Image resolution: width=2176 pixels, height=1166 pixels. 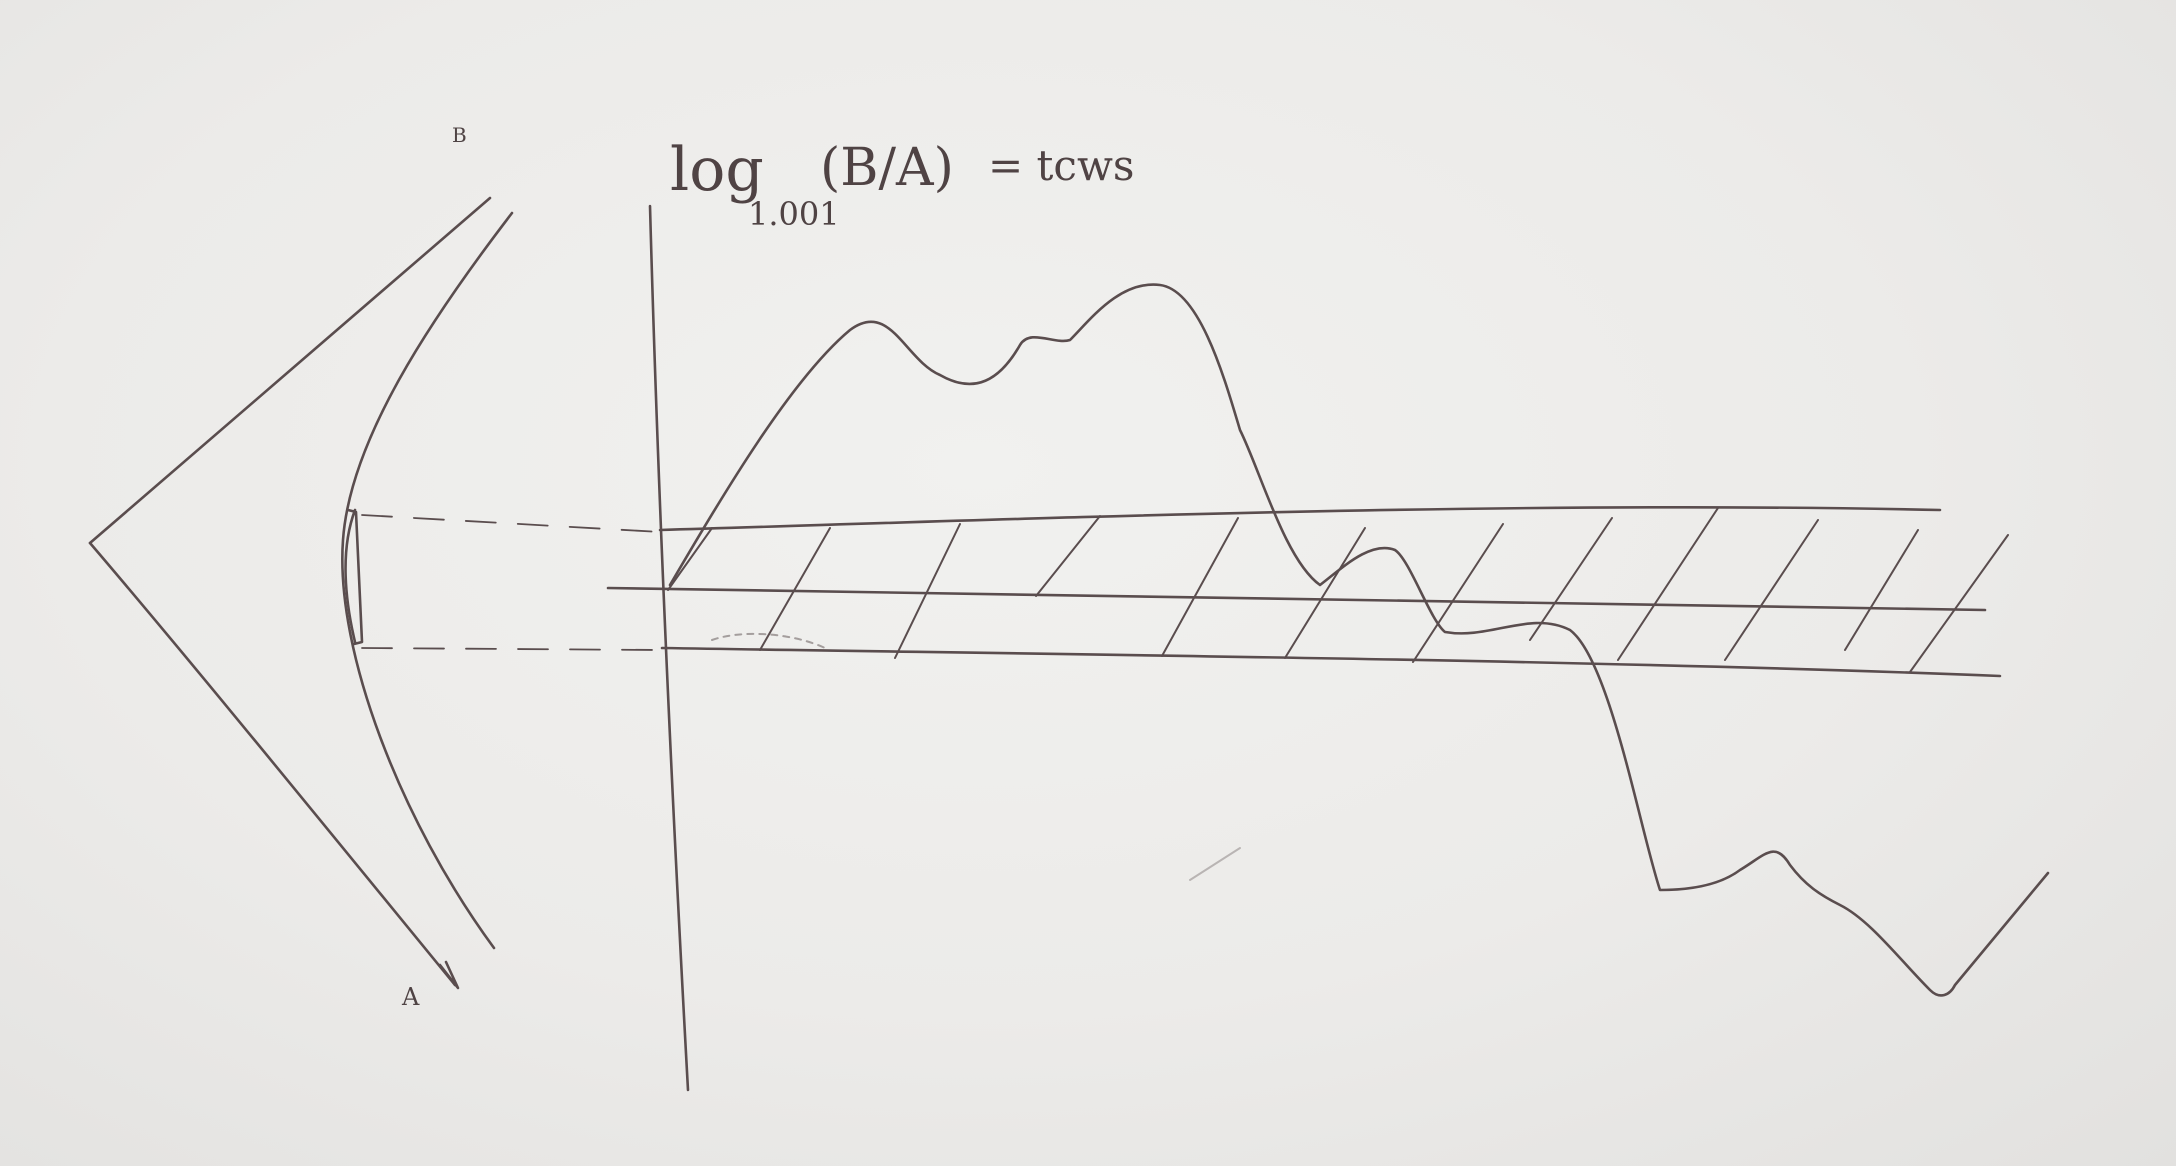 What do you see at coordinates (669, 648) in the screenshot?
I see `vertical-axis` at bounding box center [669, 648].